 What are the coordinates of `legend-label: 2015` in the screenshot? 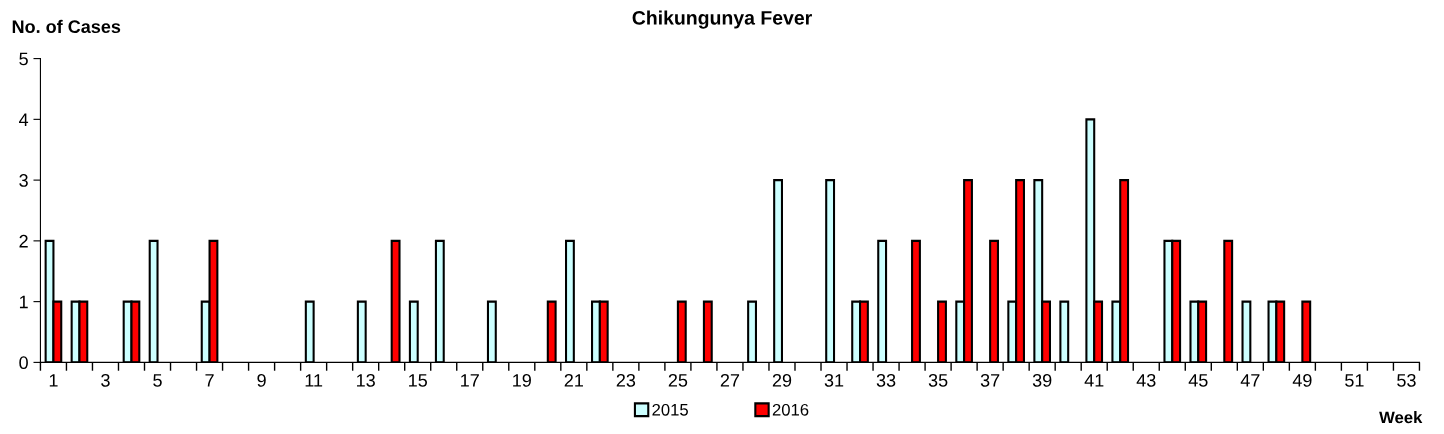 It's located at (670, 409).